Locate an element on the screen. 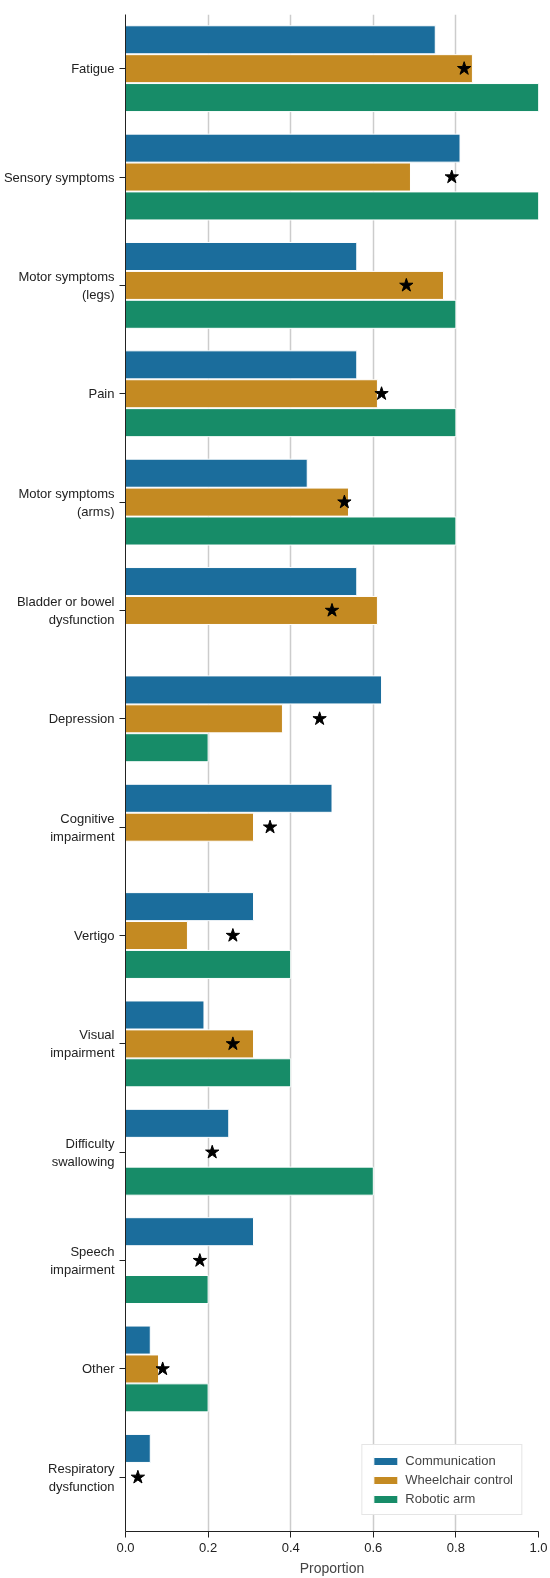 This screenshot has width=550, height=1578. y-tick-label: Other is located at coordinates (98, 1369).